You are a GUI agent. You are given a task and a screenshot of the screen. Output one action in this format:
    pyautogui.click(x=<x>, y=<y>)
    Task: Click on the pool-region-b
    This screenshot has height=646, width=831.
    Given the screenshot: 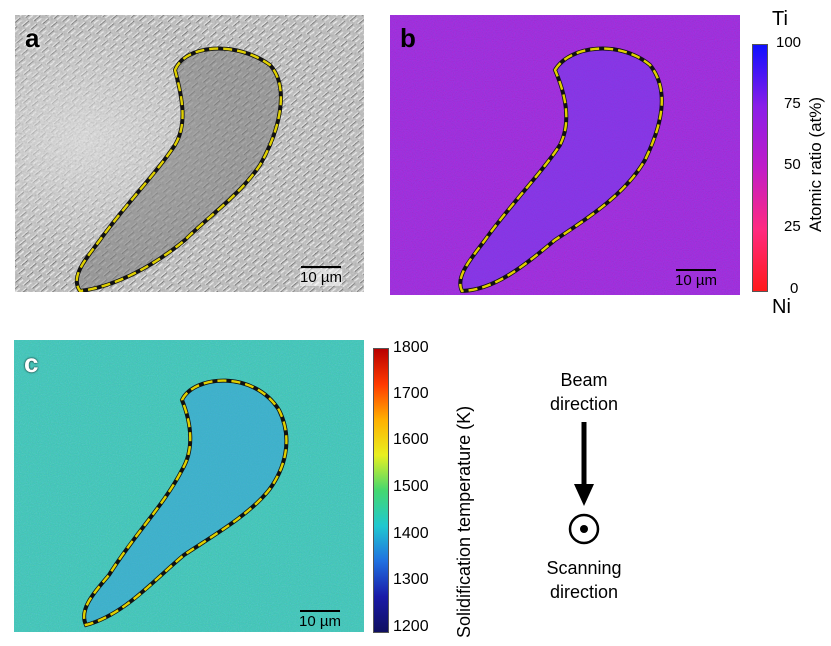 What is the action you would take?
    pyautogui.click(x=561, y=170)
    